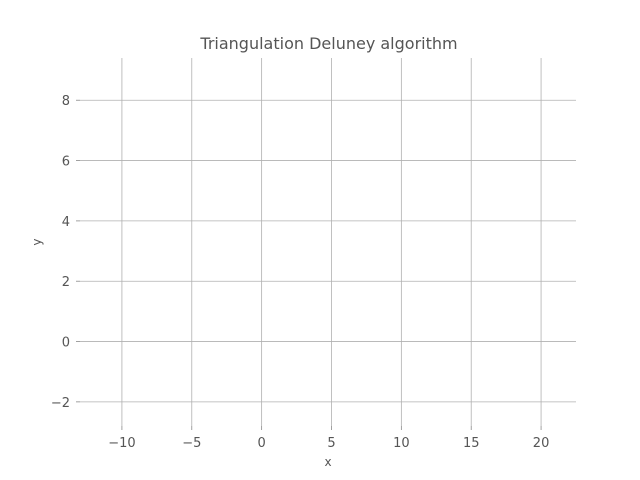  What do you see at coordinates (66, 222) in the screenshot?
I see `y-tick-label: 4` at bounding box center [66, 222].